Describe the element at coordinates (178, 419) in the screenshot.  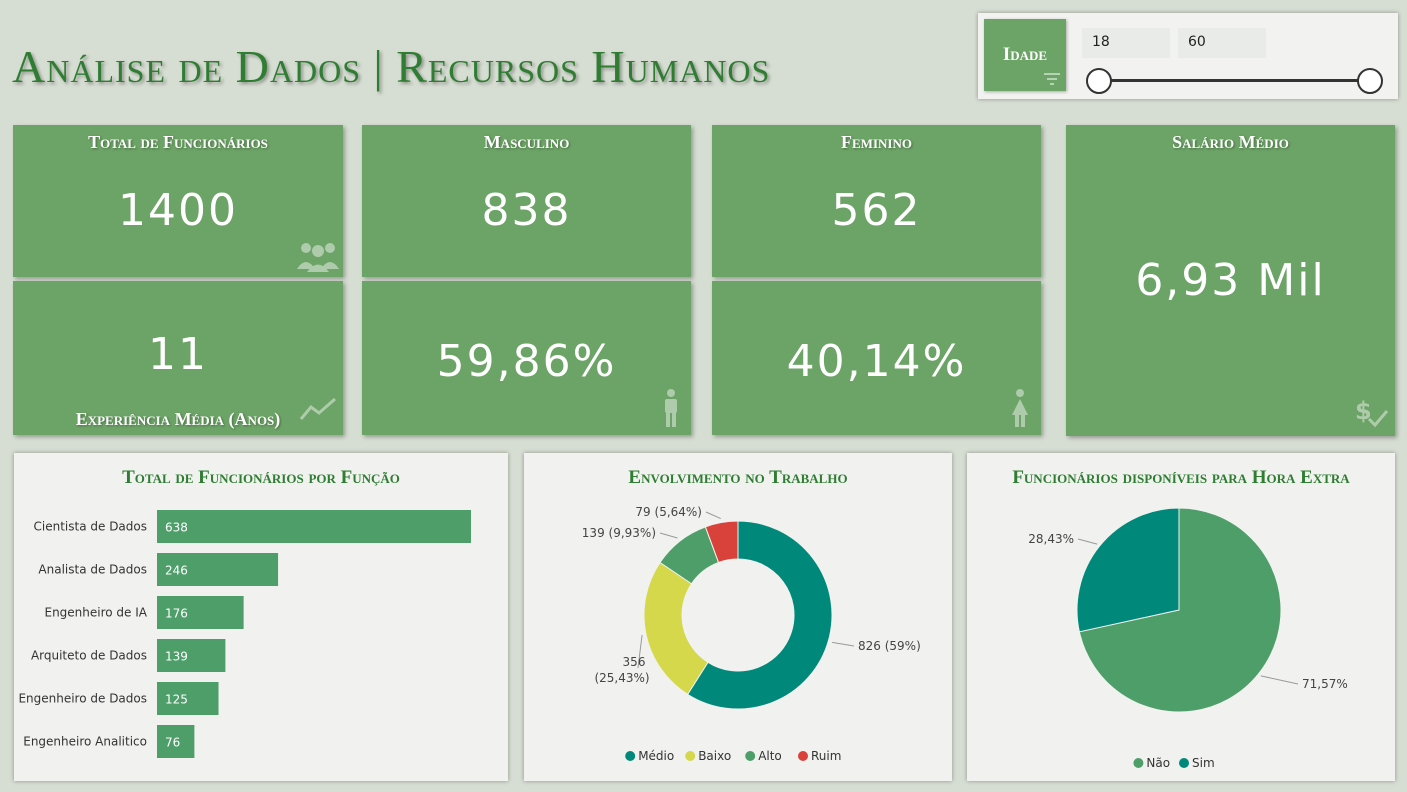
I see `experiencia-media-label: Experiência Média (Anos)` at that location.